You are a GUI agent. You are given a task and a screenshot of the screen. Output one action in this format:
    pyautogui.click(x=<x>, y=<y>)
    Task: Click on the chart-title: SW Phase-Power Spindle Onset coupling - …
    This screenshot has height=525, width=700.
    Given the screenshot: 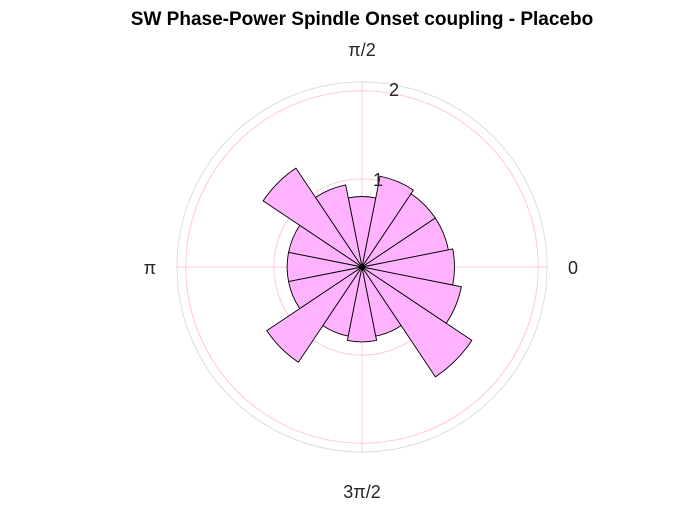 What is the action you would take?
    pyautogui.click(x=362, y=19)
    